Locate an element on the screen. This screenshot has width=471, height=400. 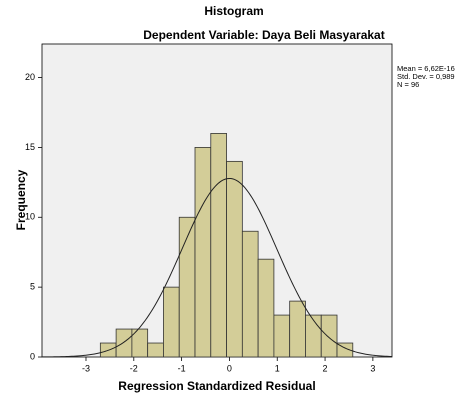
x-tick-label: 2 is located at coordinates (325, 368).